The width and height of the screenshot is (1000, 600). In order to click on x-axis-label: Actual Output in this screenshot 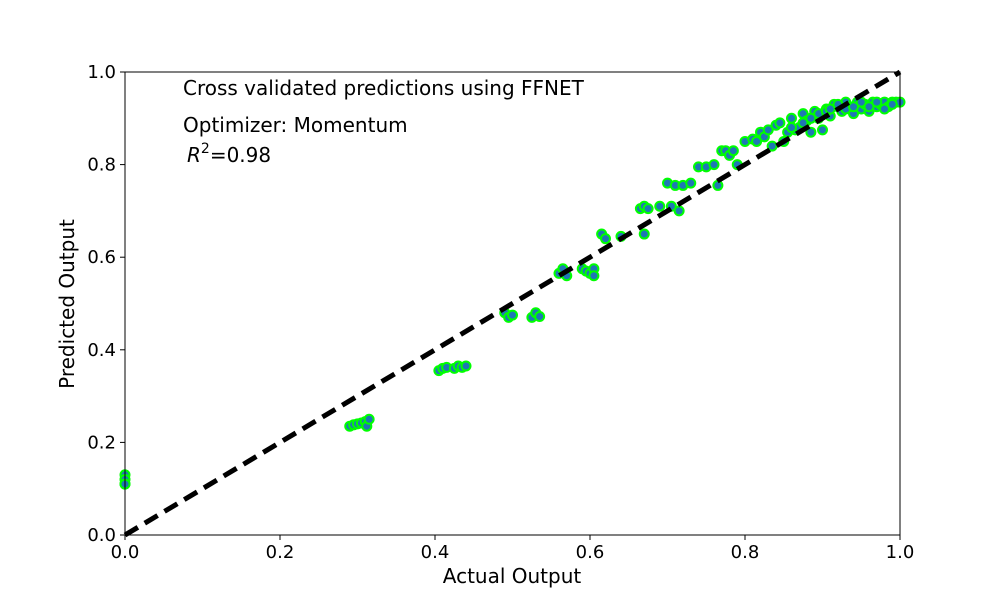, I will do `click(512, 576)`.